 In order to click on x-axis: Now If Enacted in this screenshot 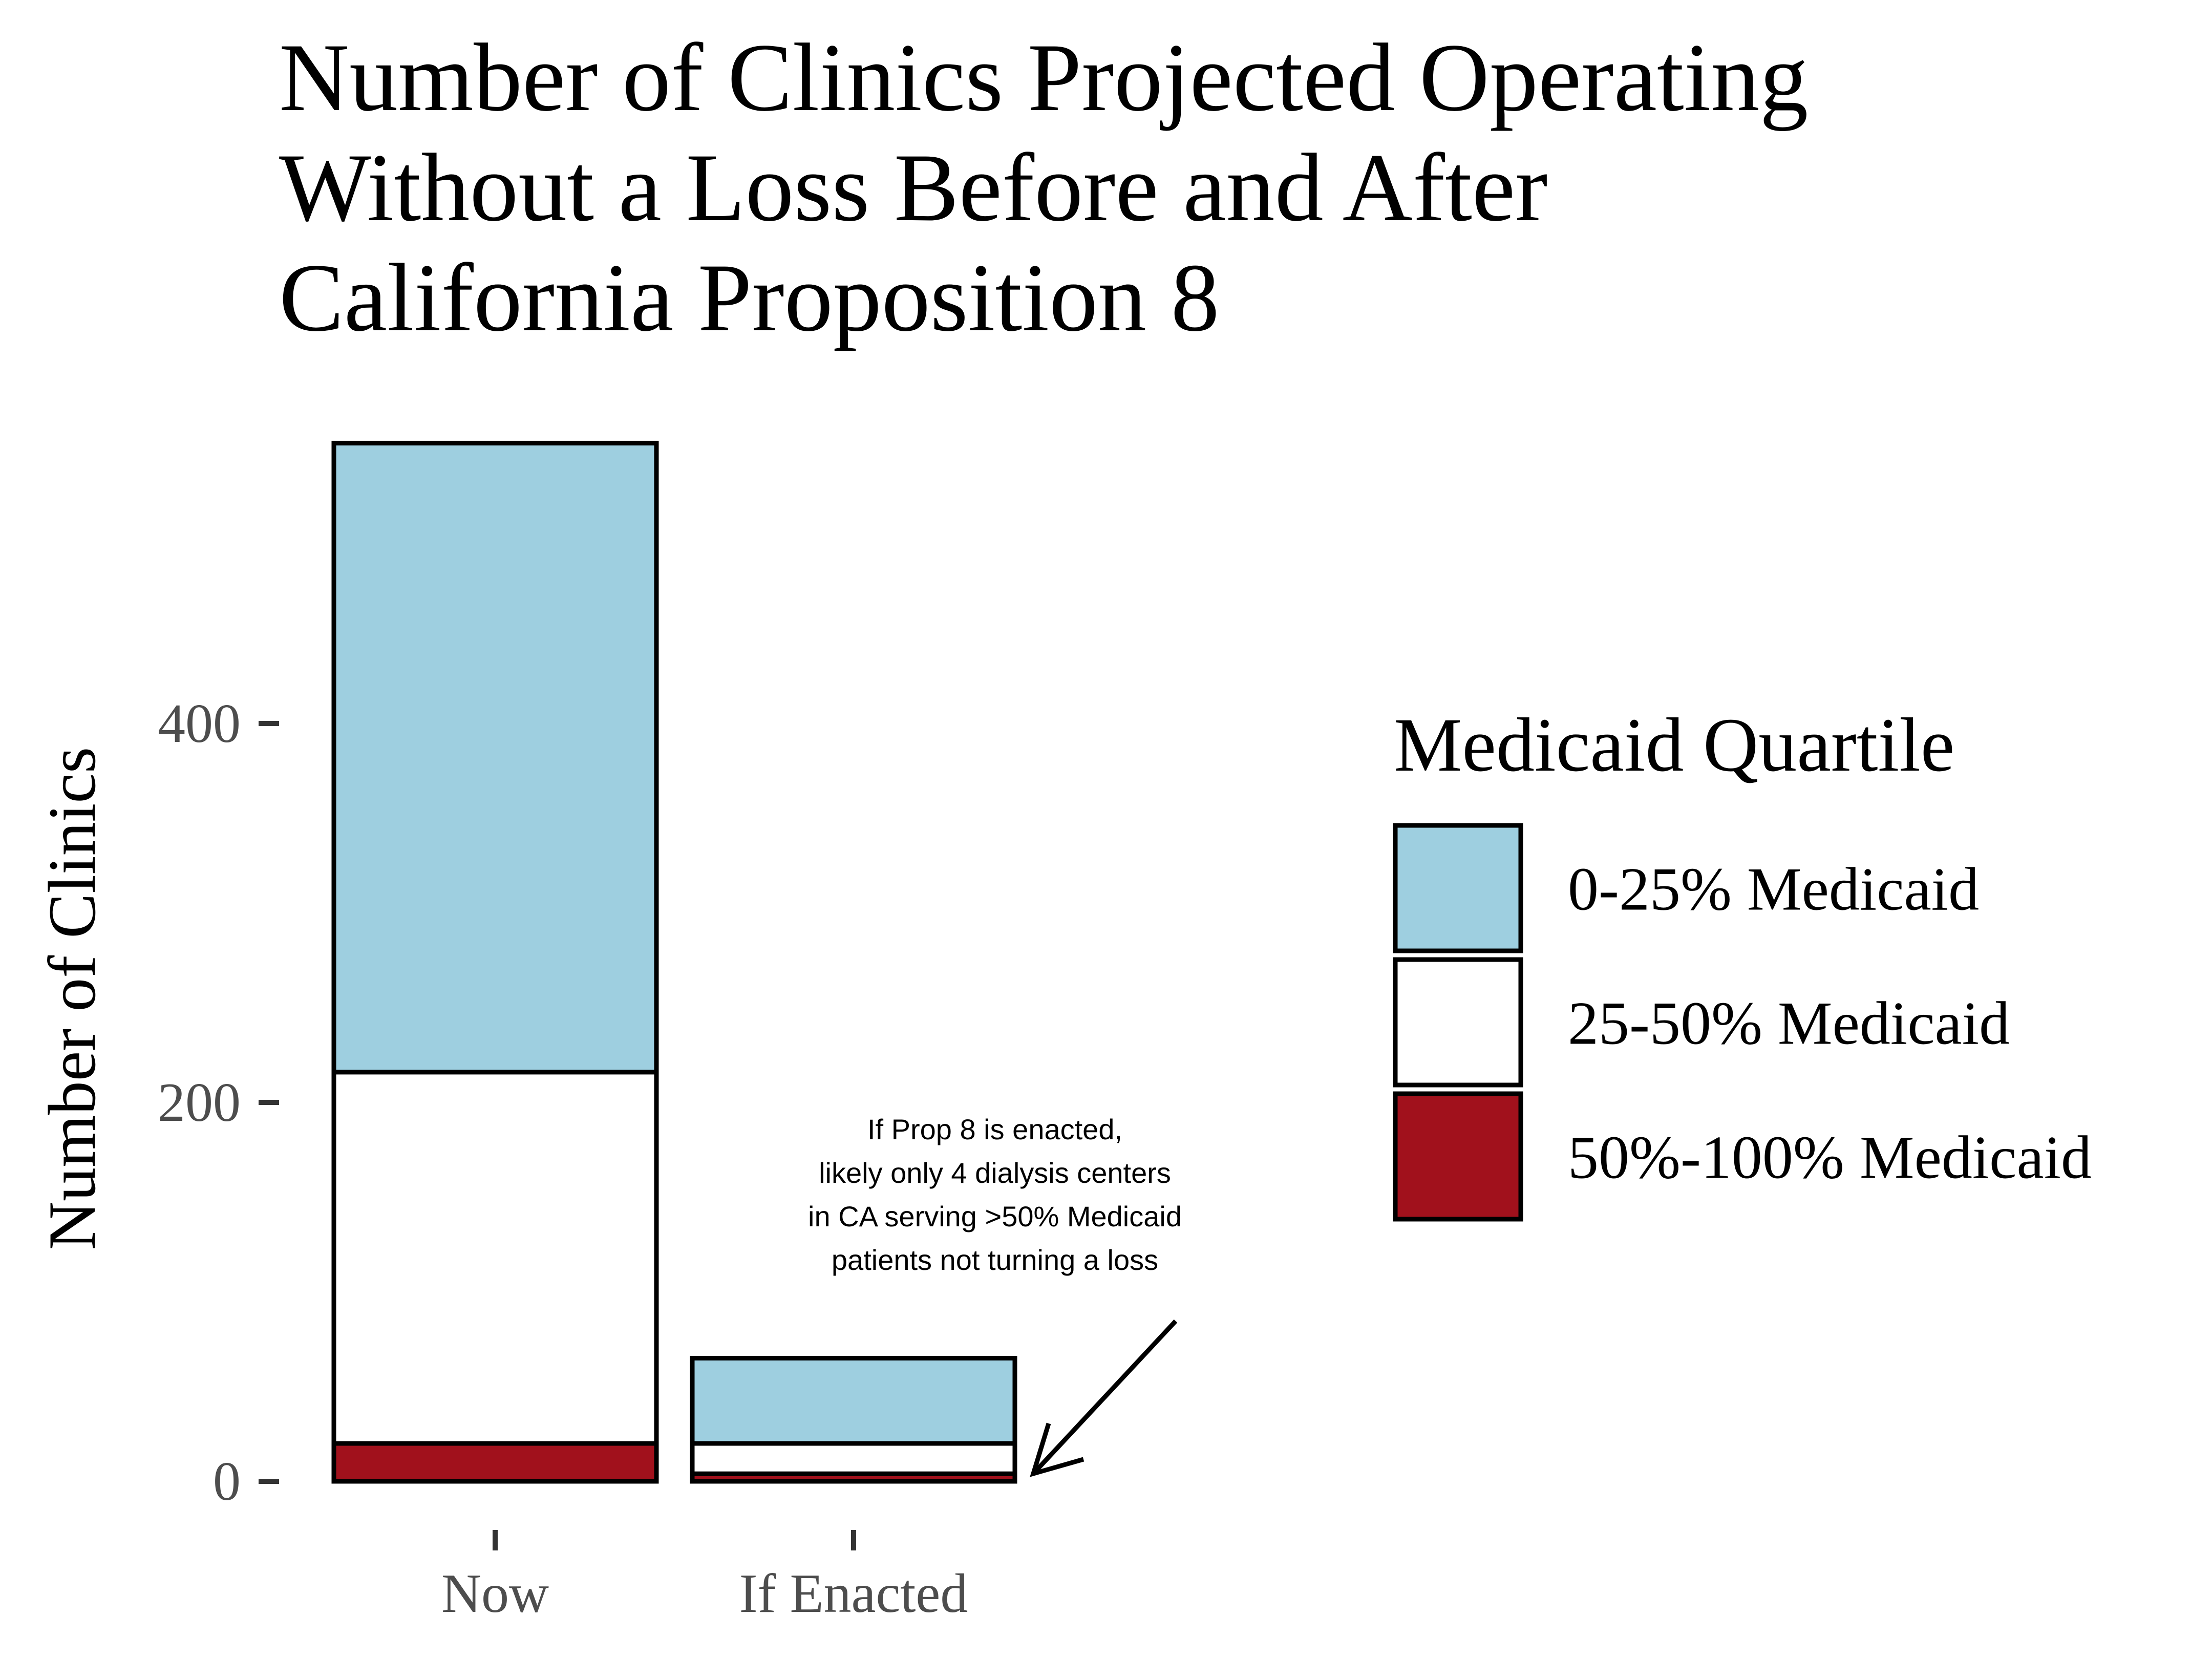, I will do `click(704, 1577)`.